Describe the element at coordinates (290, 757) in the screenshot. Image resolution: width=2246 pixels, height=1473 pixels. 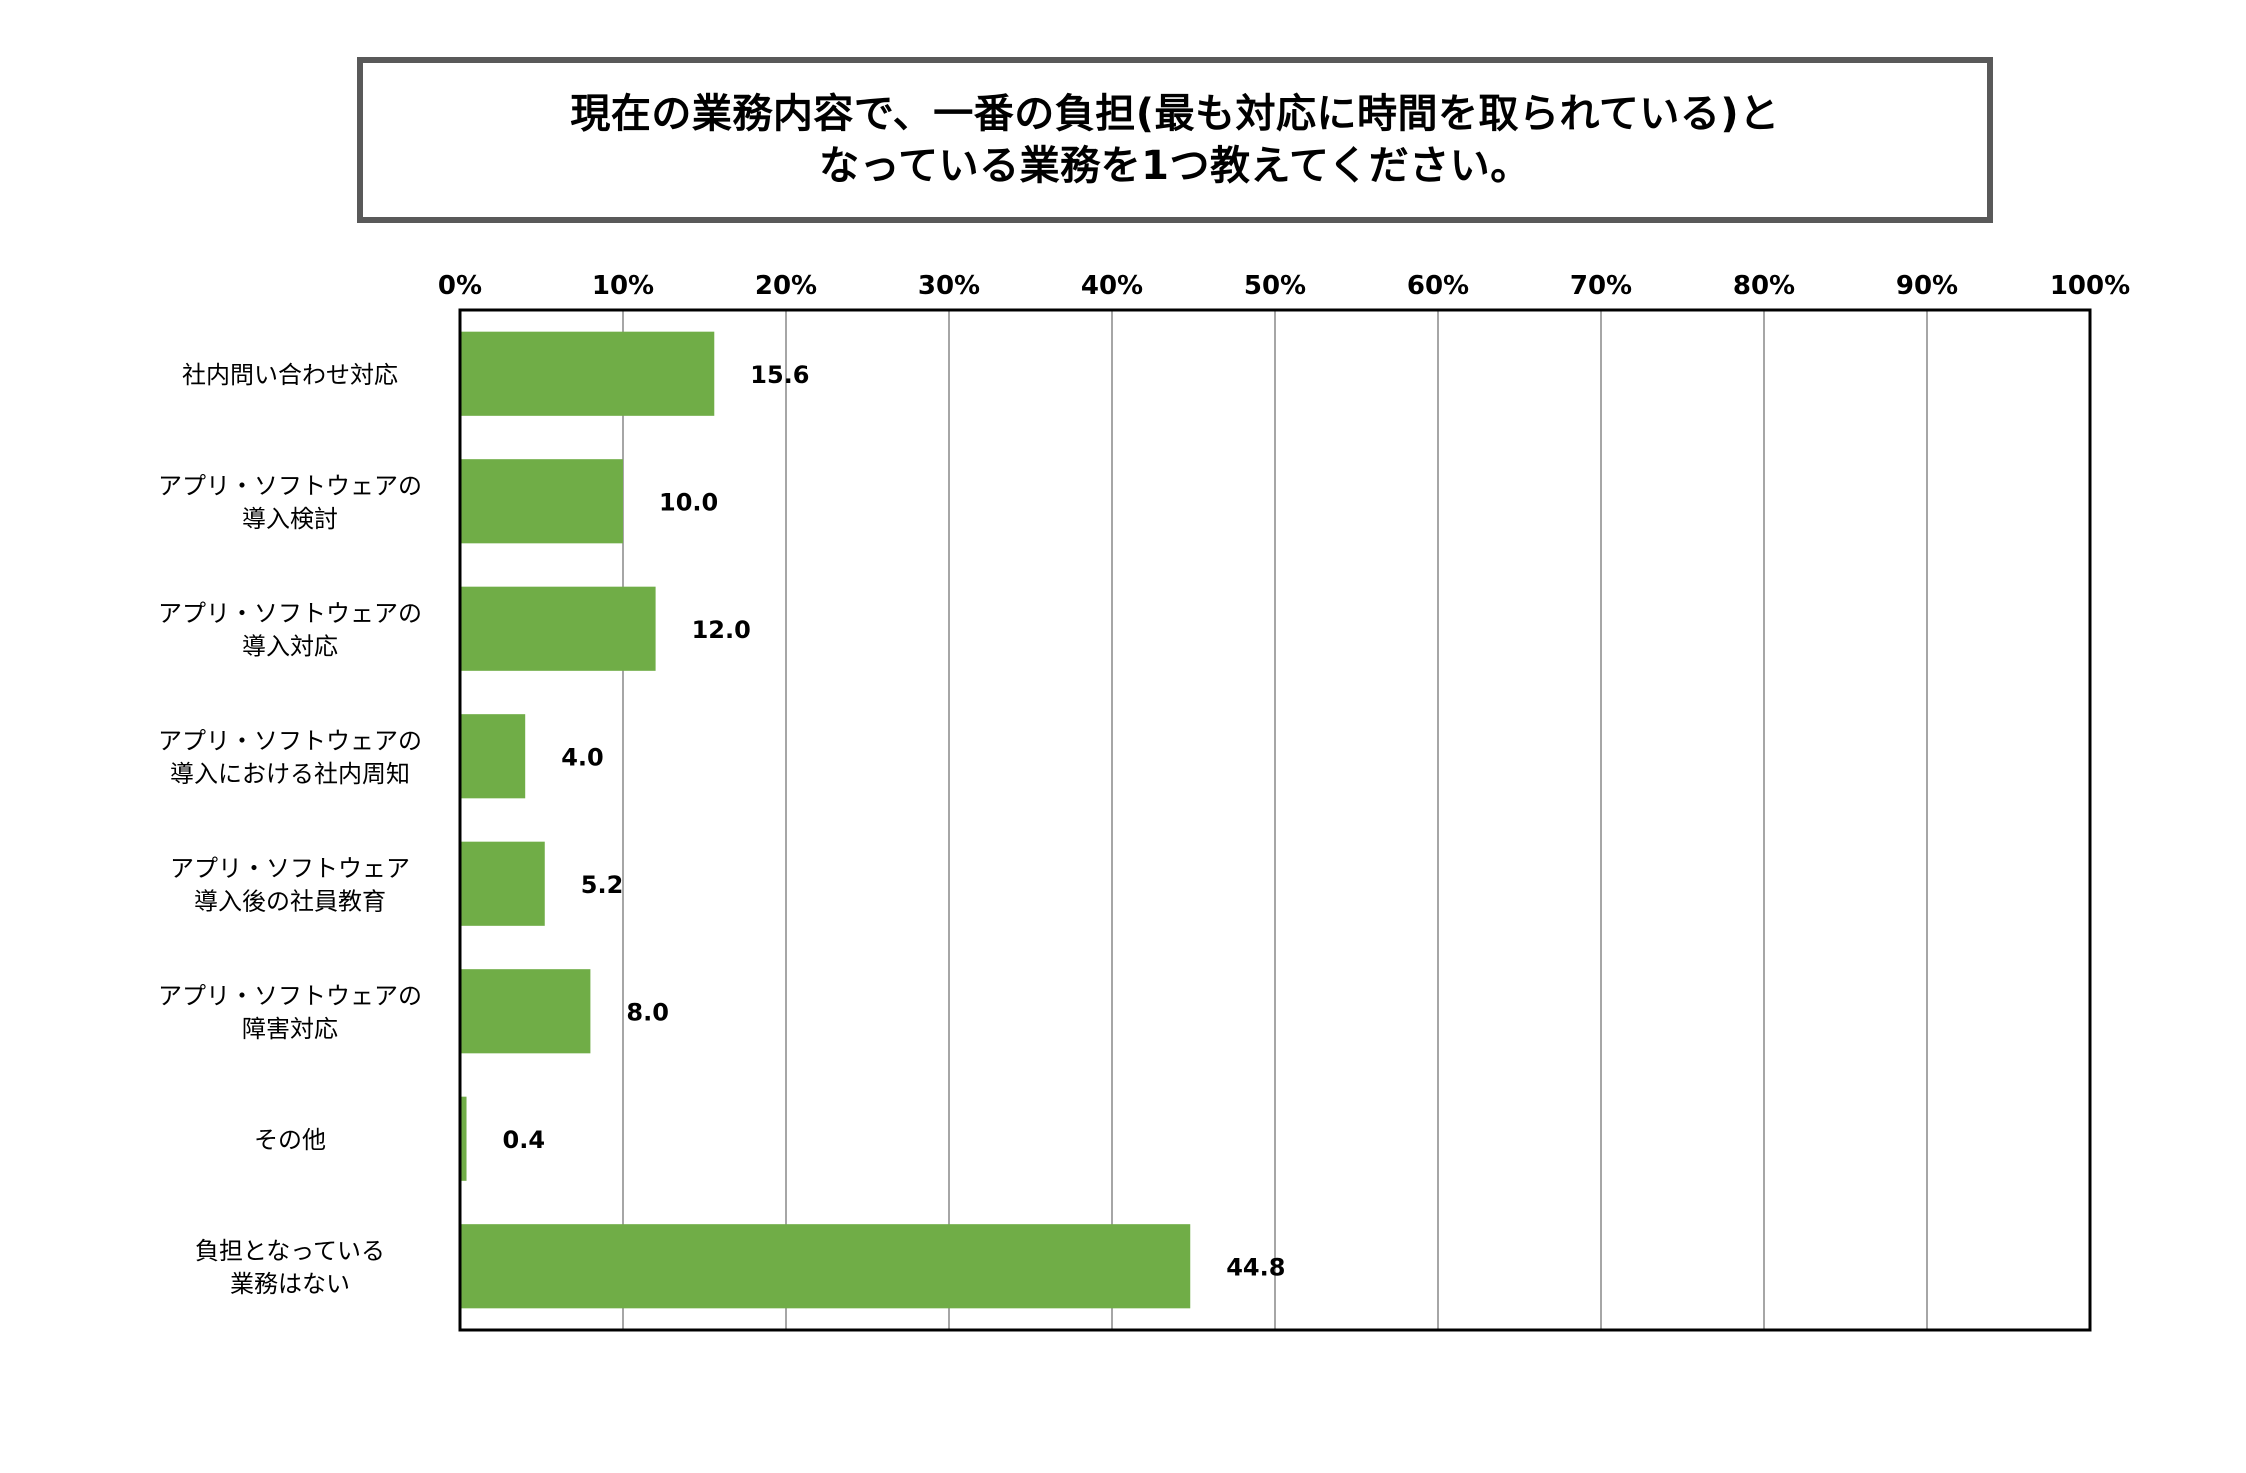
I see `category-label: アプリ・ソフトウェアの導入における社内周知` at that location.